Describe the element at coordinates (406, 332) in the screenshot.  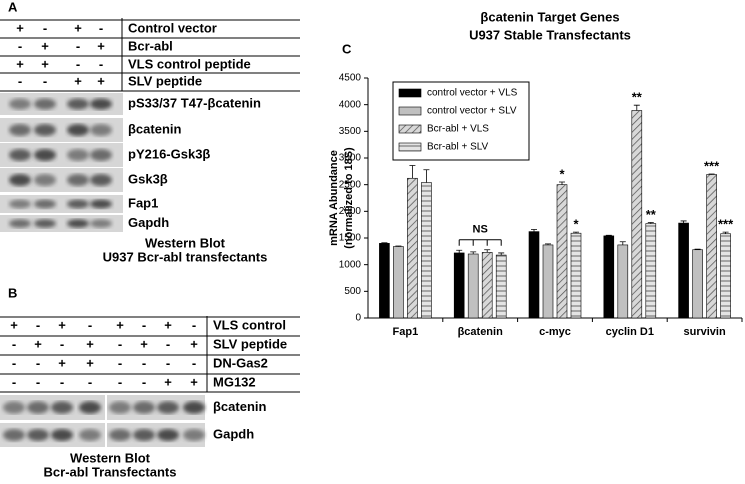
I see `x-tick-label: Fap1` at that location.